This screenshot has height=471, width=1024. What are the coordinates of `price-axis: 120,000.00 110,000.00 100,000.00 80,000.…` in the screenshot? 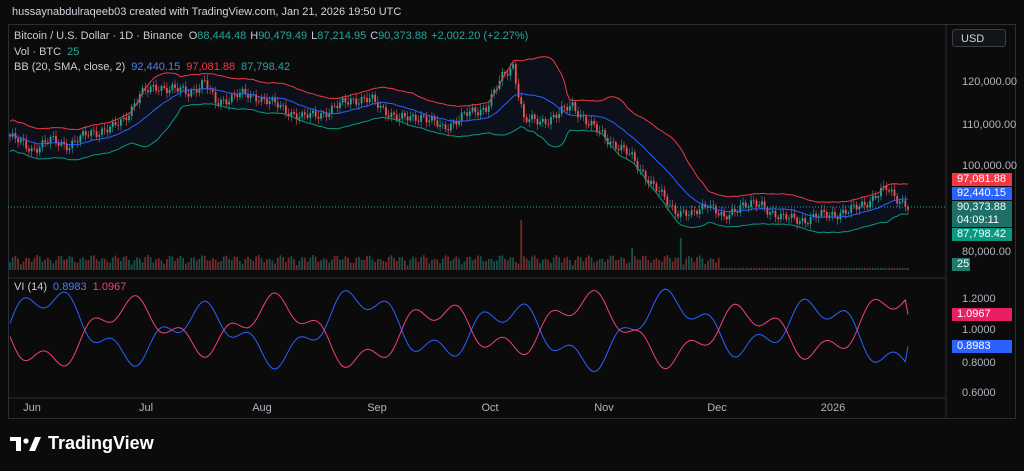 It's located at (985, 235).